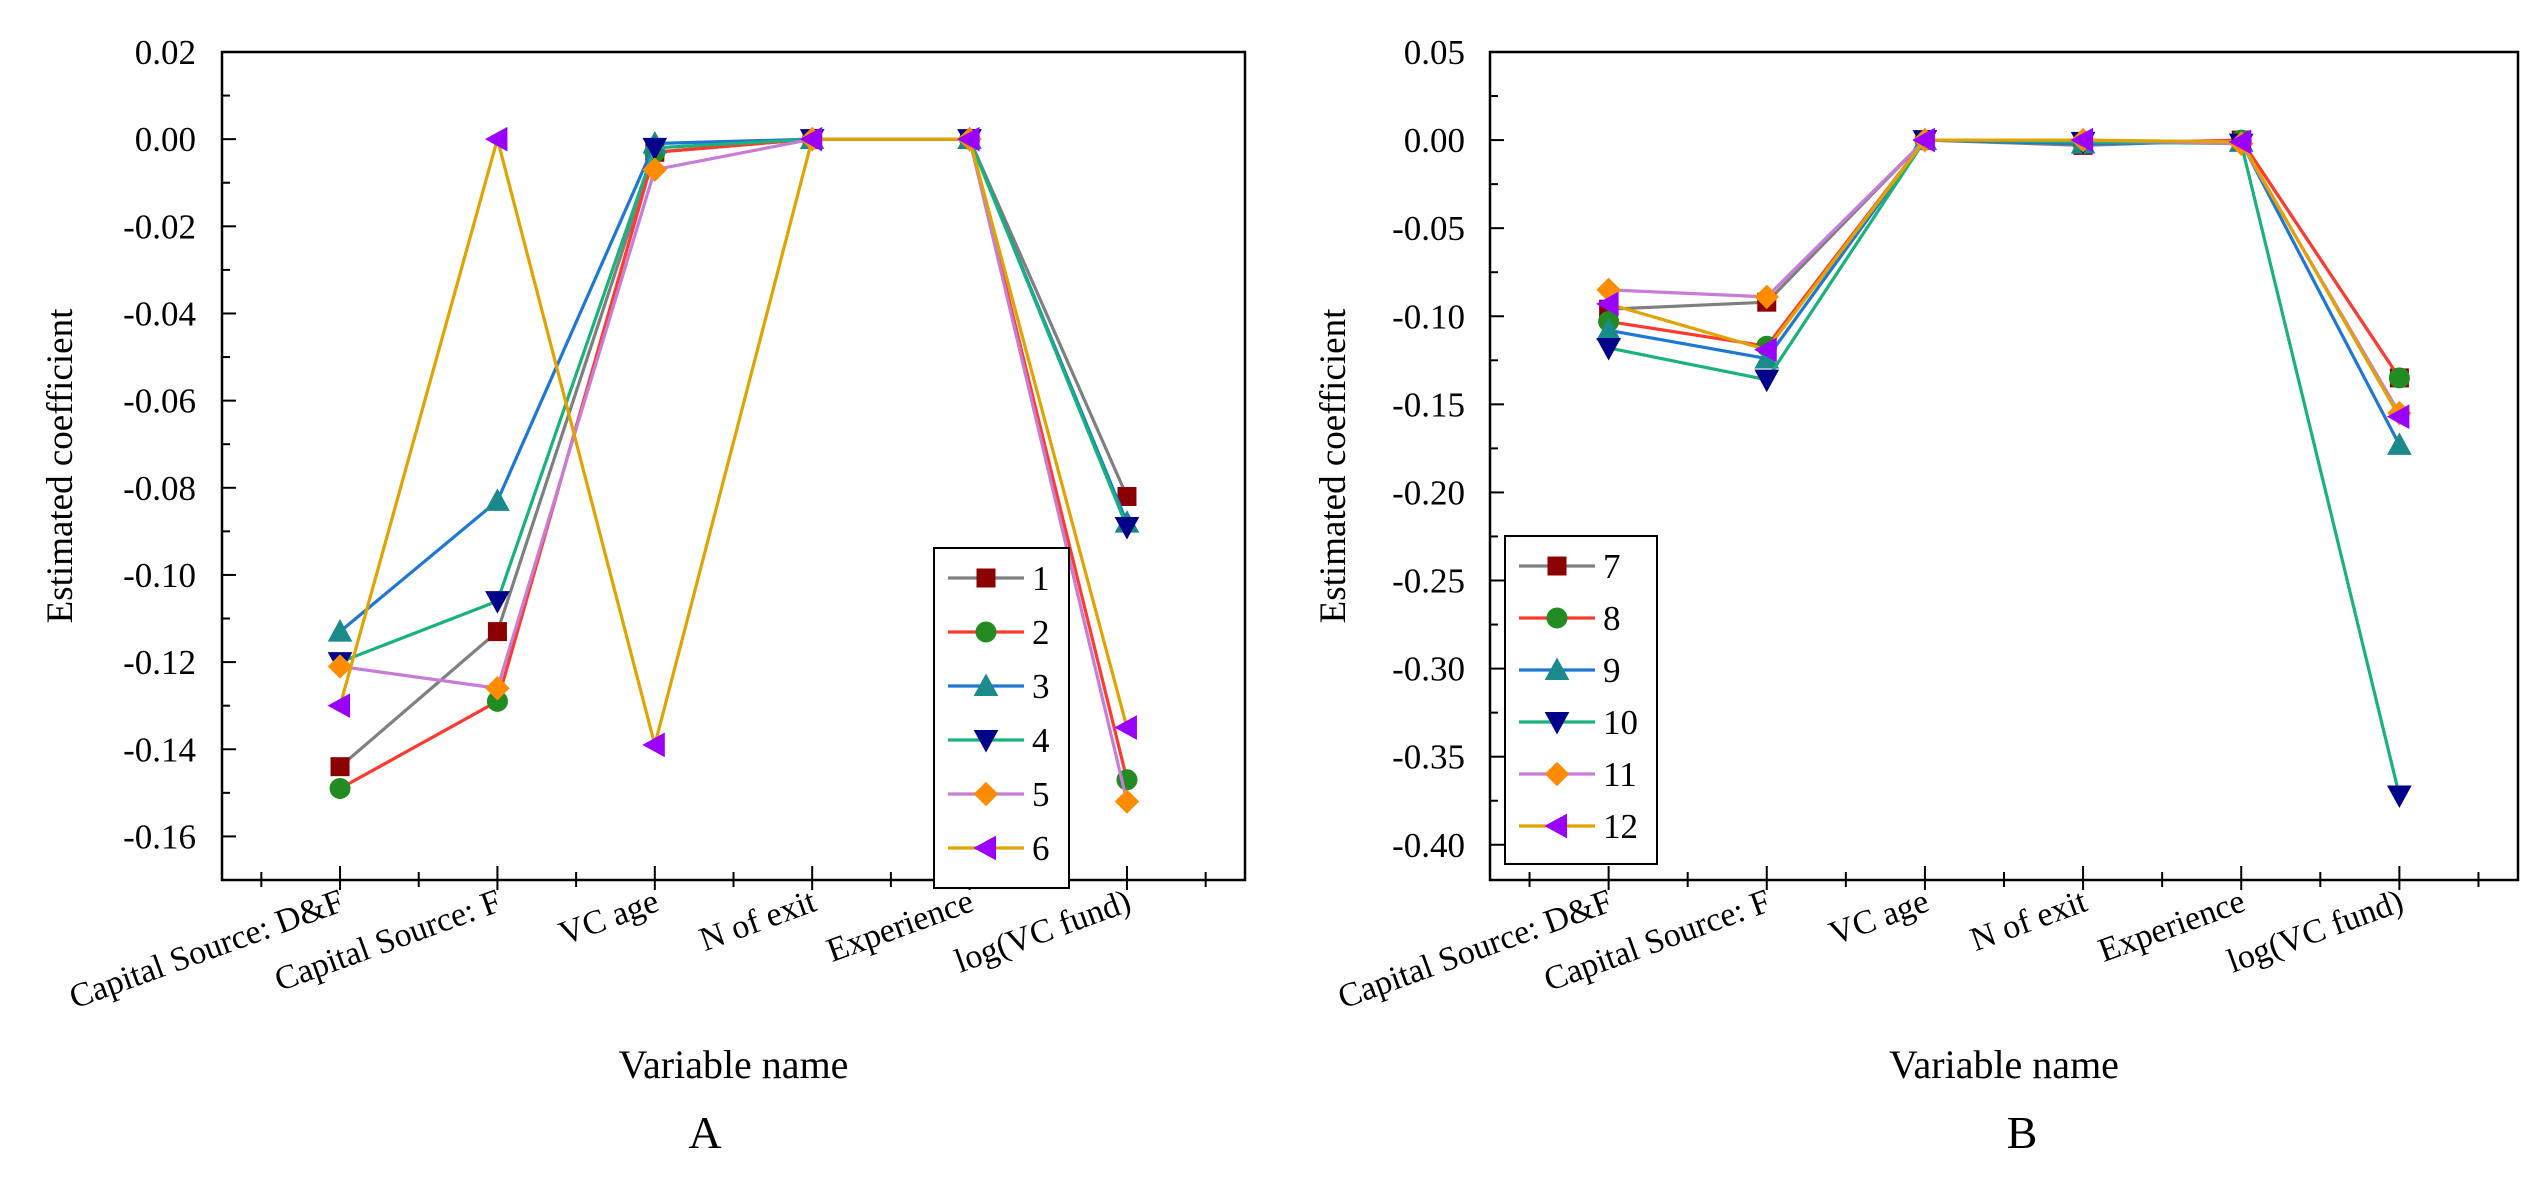 Image resolution: width=2543 pixels, height=1183 pixels. Describe the element at coordinates (159, 401) in the screenshot. I see `y-tick-label: -0.06` at that location.